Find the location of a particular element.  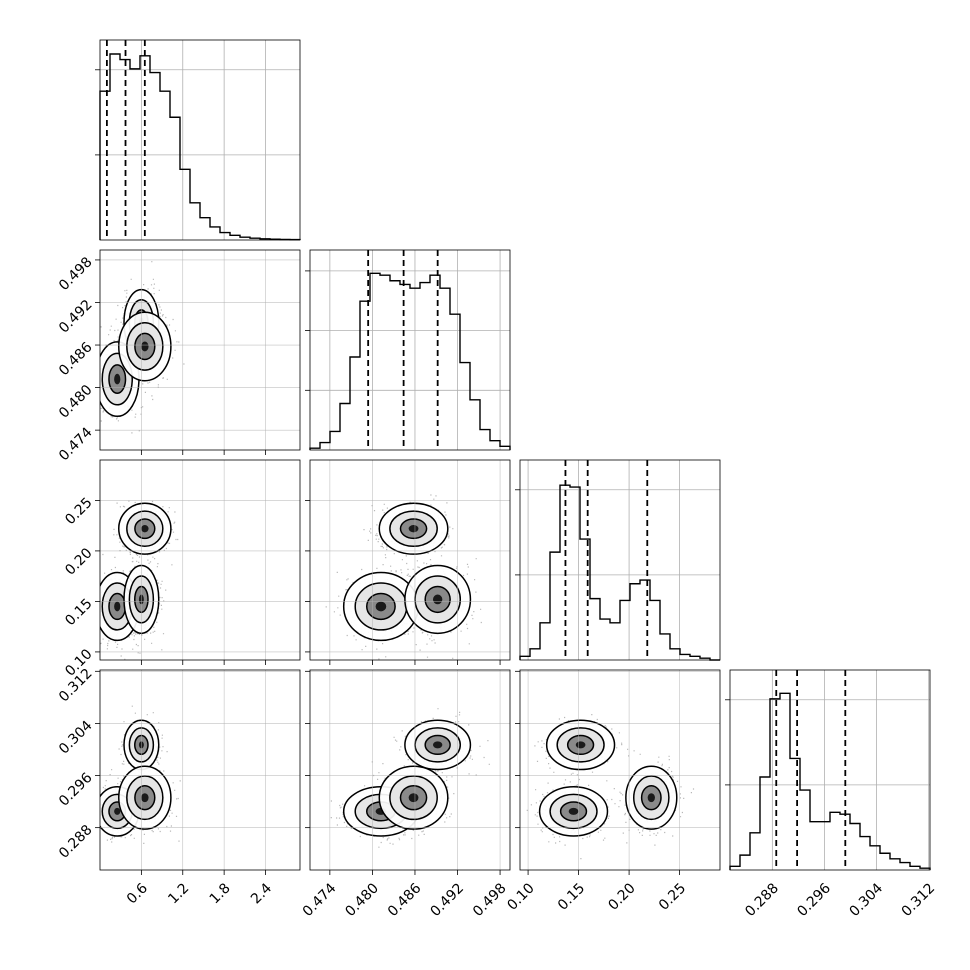

y-tick-label-2-1: 0.480 is located at coordinates (76, 402).